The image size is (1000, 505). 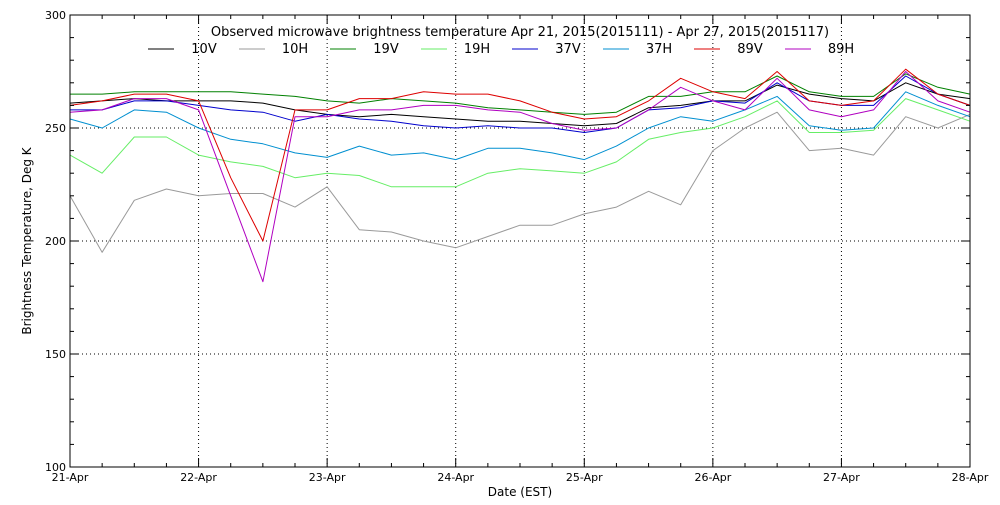 I want to click on x-tick-label: 27-Apr, so click(x=841, y=477).